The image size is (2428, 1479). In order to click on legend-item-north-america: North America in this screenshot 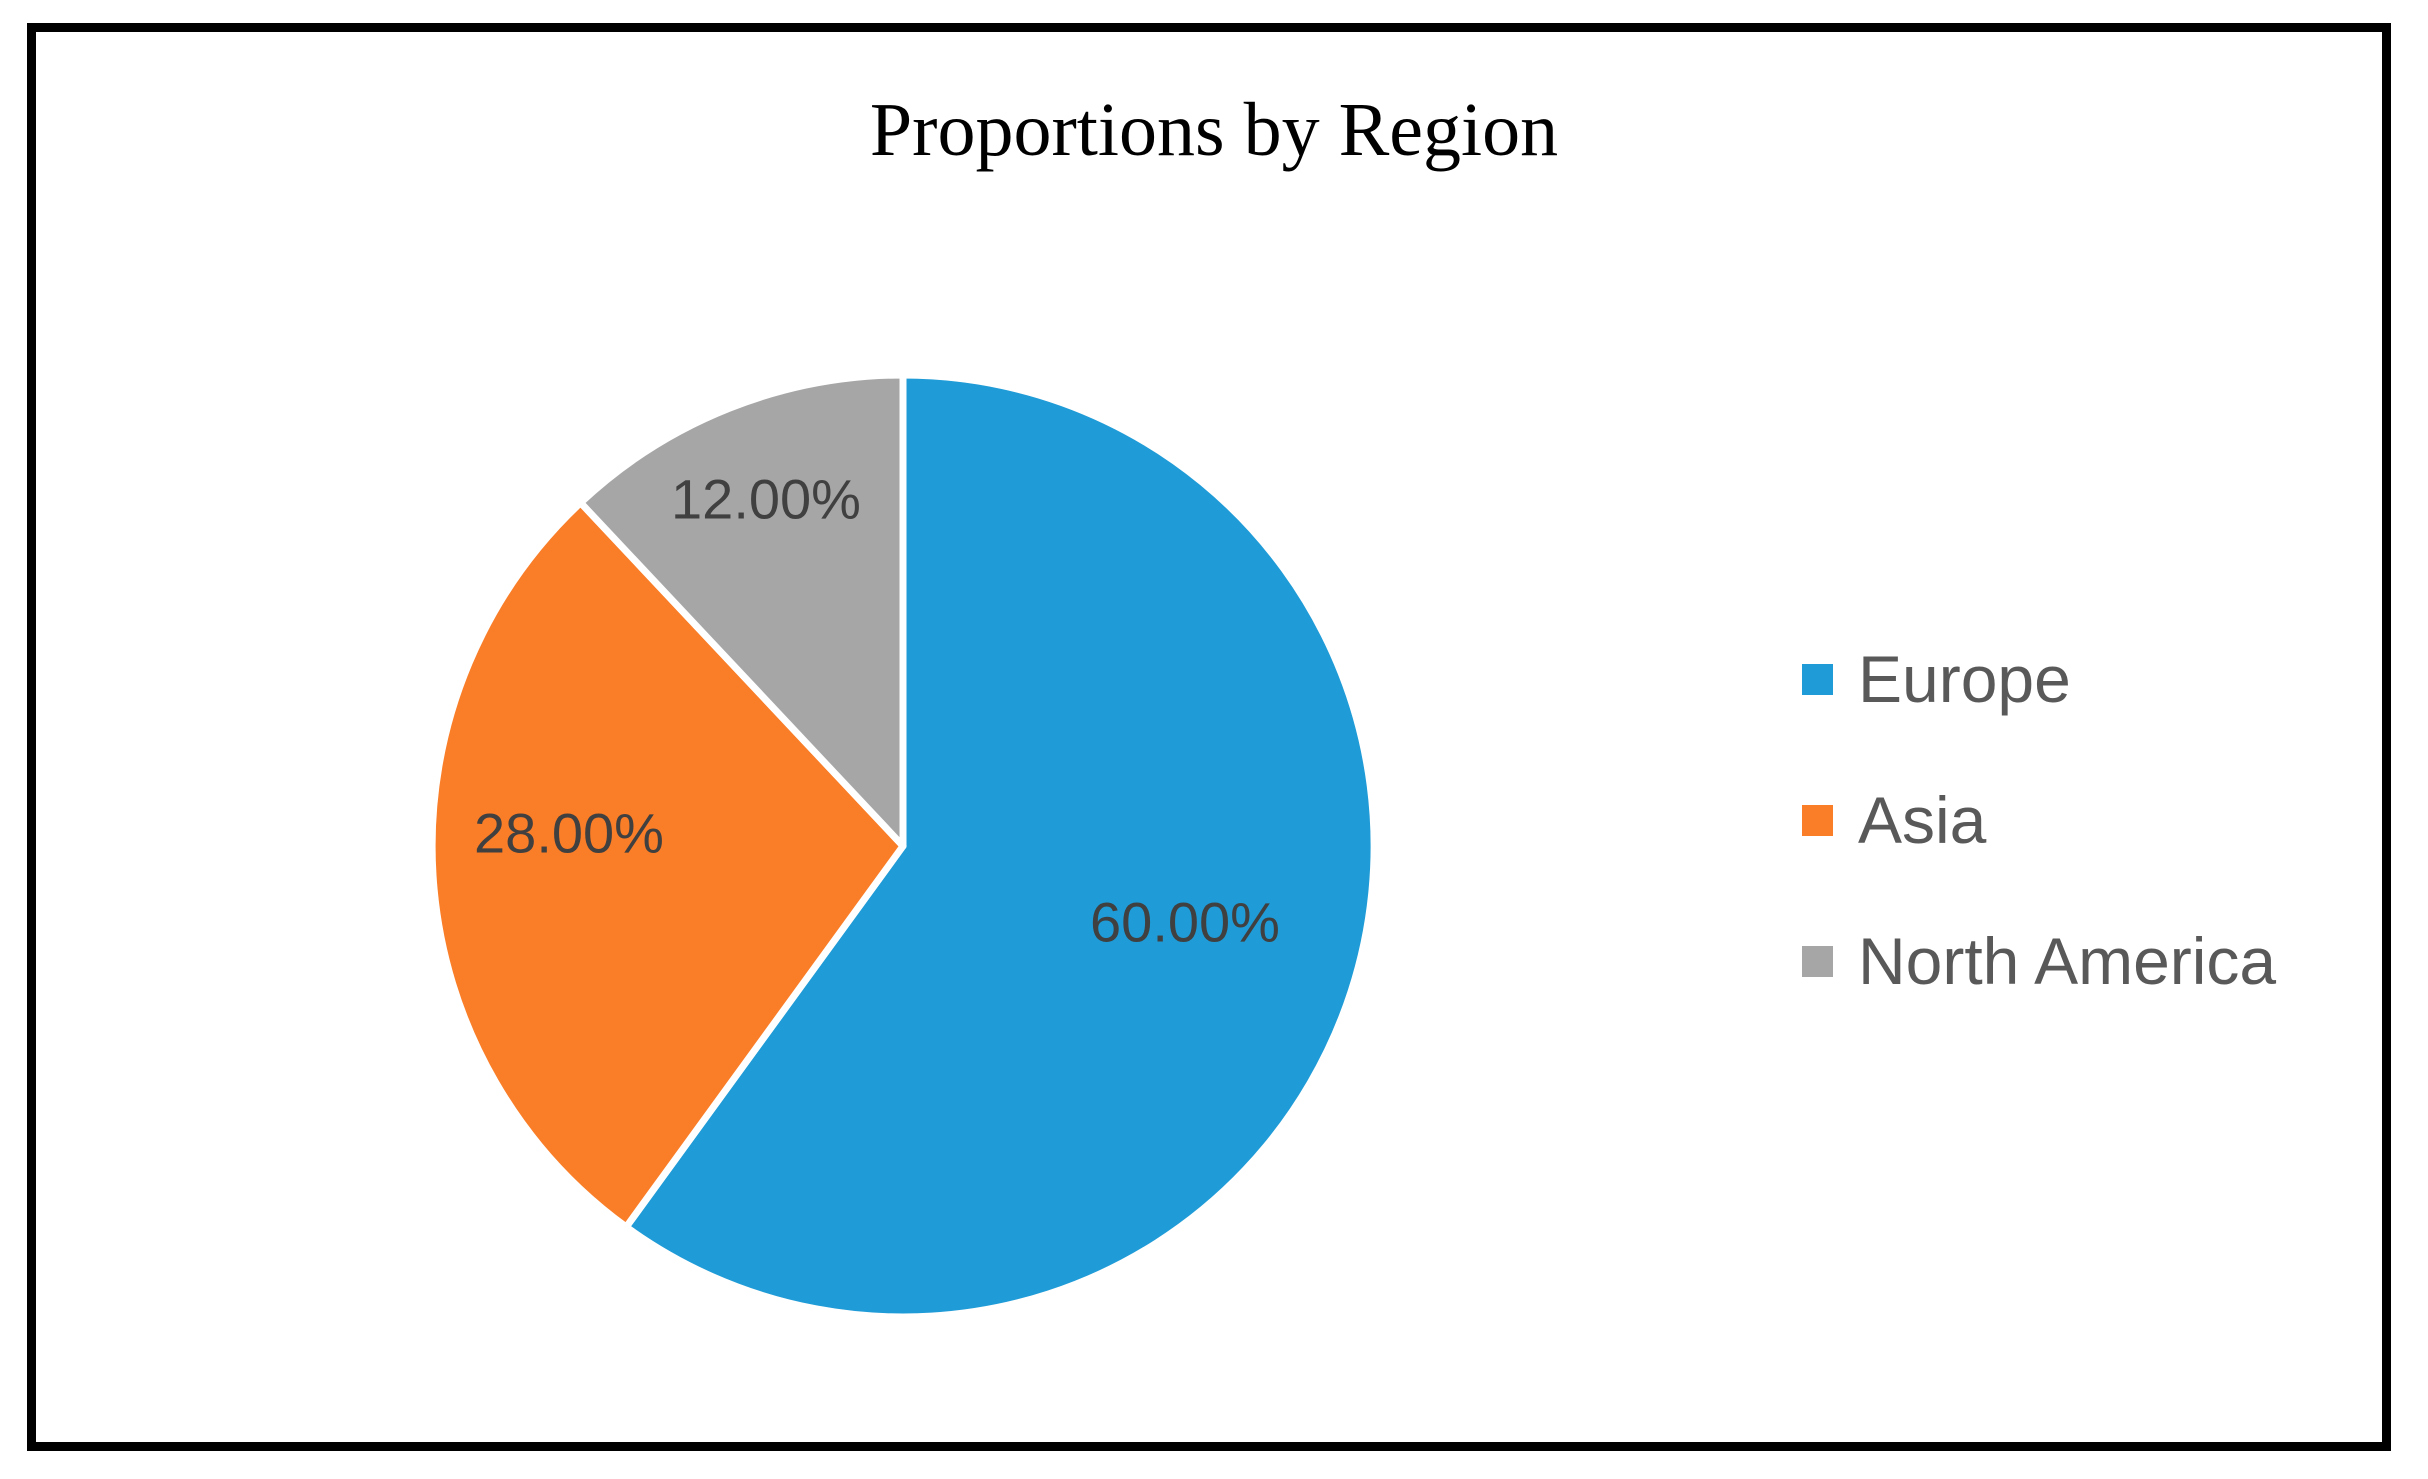, I will do `click(2039, 961)`.